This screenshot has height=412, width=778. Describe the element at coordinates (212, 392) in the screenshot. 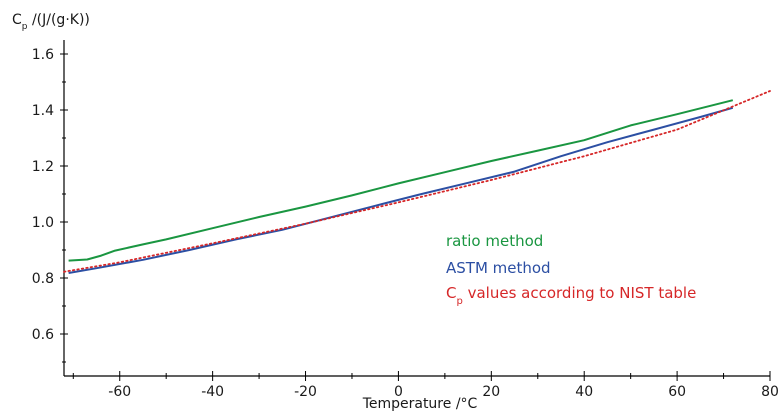

I see `x-tick-label: -40` at that location.